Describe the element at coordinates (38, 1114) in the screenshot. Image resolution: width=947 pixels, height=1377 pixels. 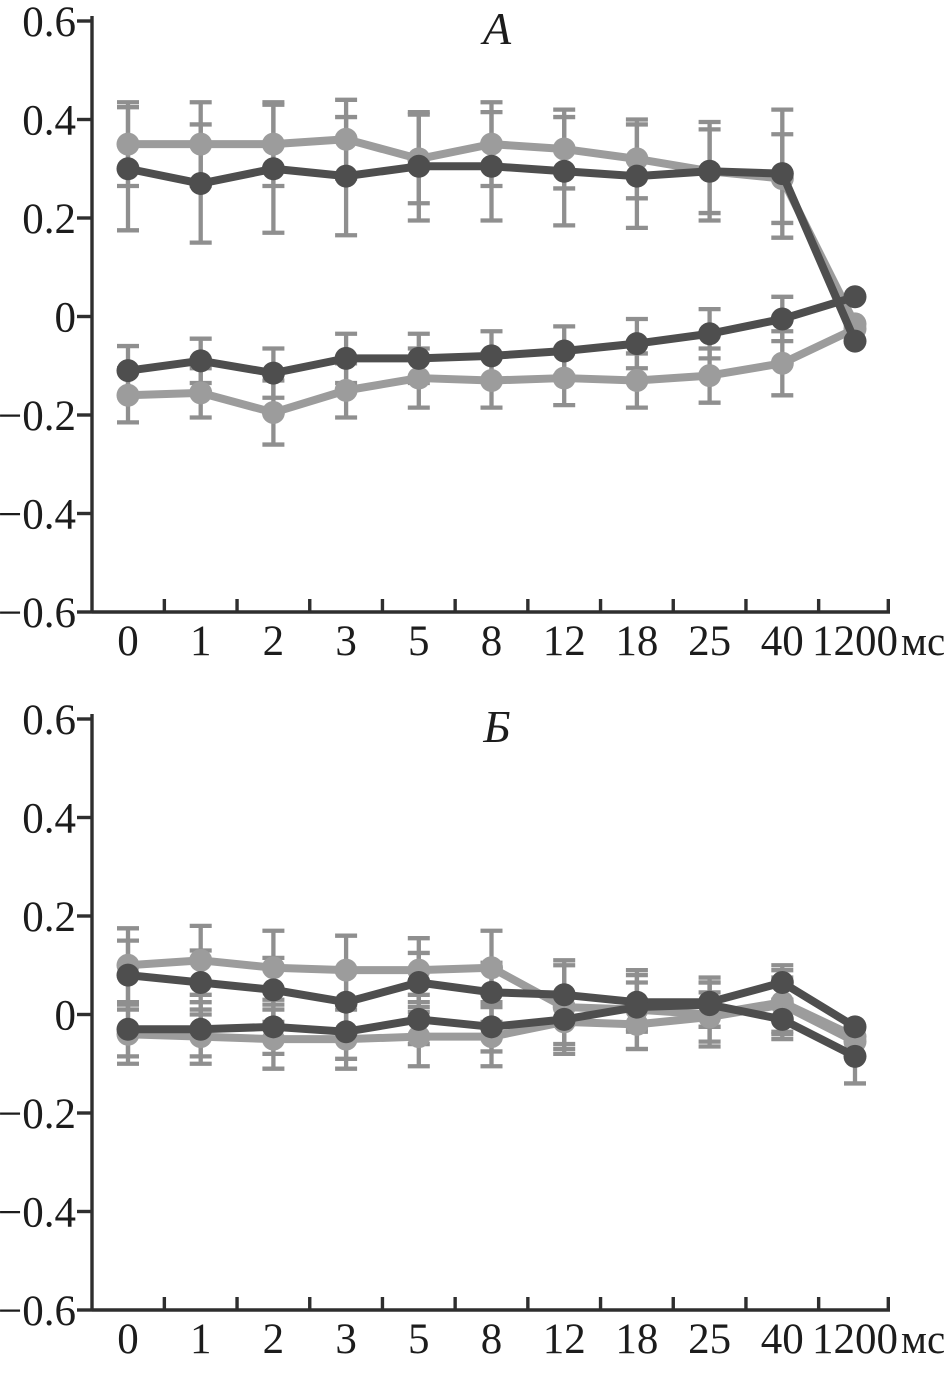
I see `y-tick-label: −0.2` at that location.